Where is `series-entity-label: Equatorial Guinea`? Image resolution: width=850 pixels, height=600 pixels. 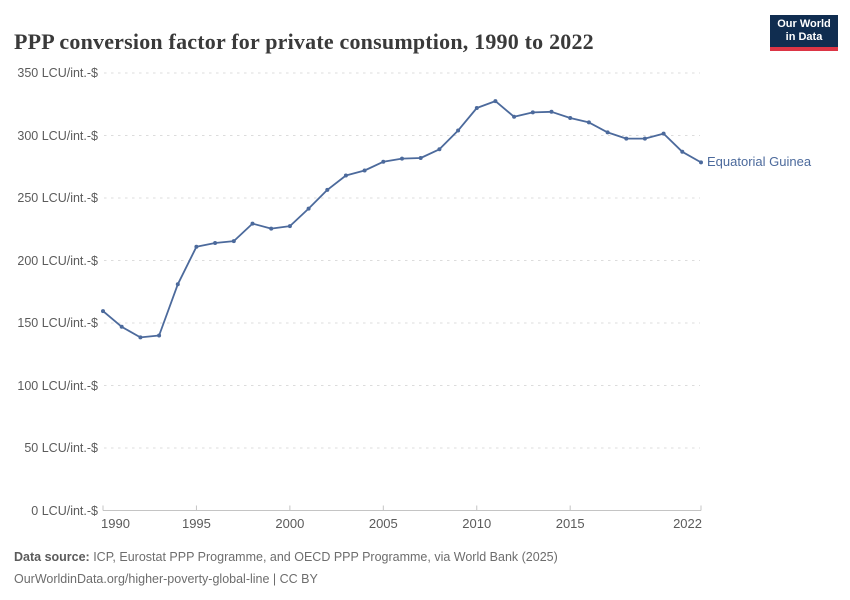
series-entity-label: Equatorial Guinea is located at coordinates (759, 162).